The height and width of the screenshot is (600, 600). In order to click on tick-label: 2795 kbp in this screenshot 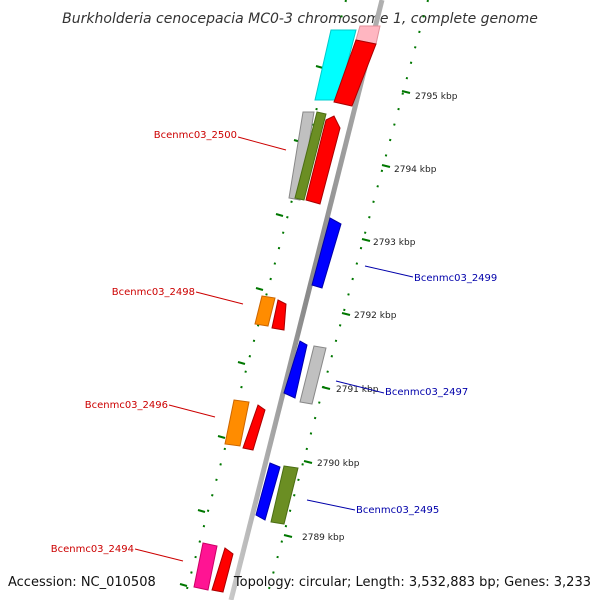, I will do `click(436, 97)`.